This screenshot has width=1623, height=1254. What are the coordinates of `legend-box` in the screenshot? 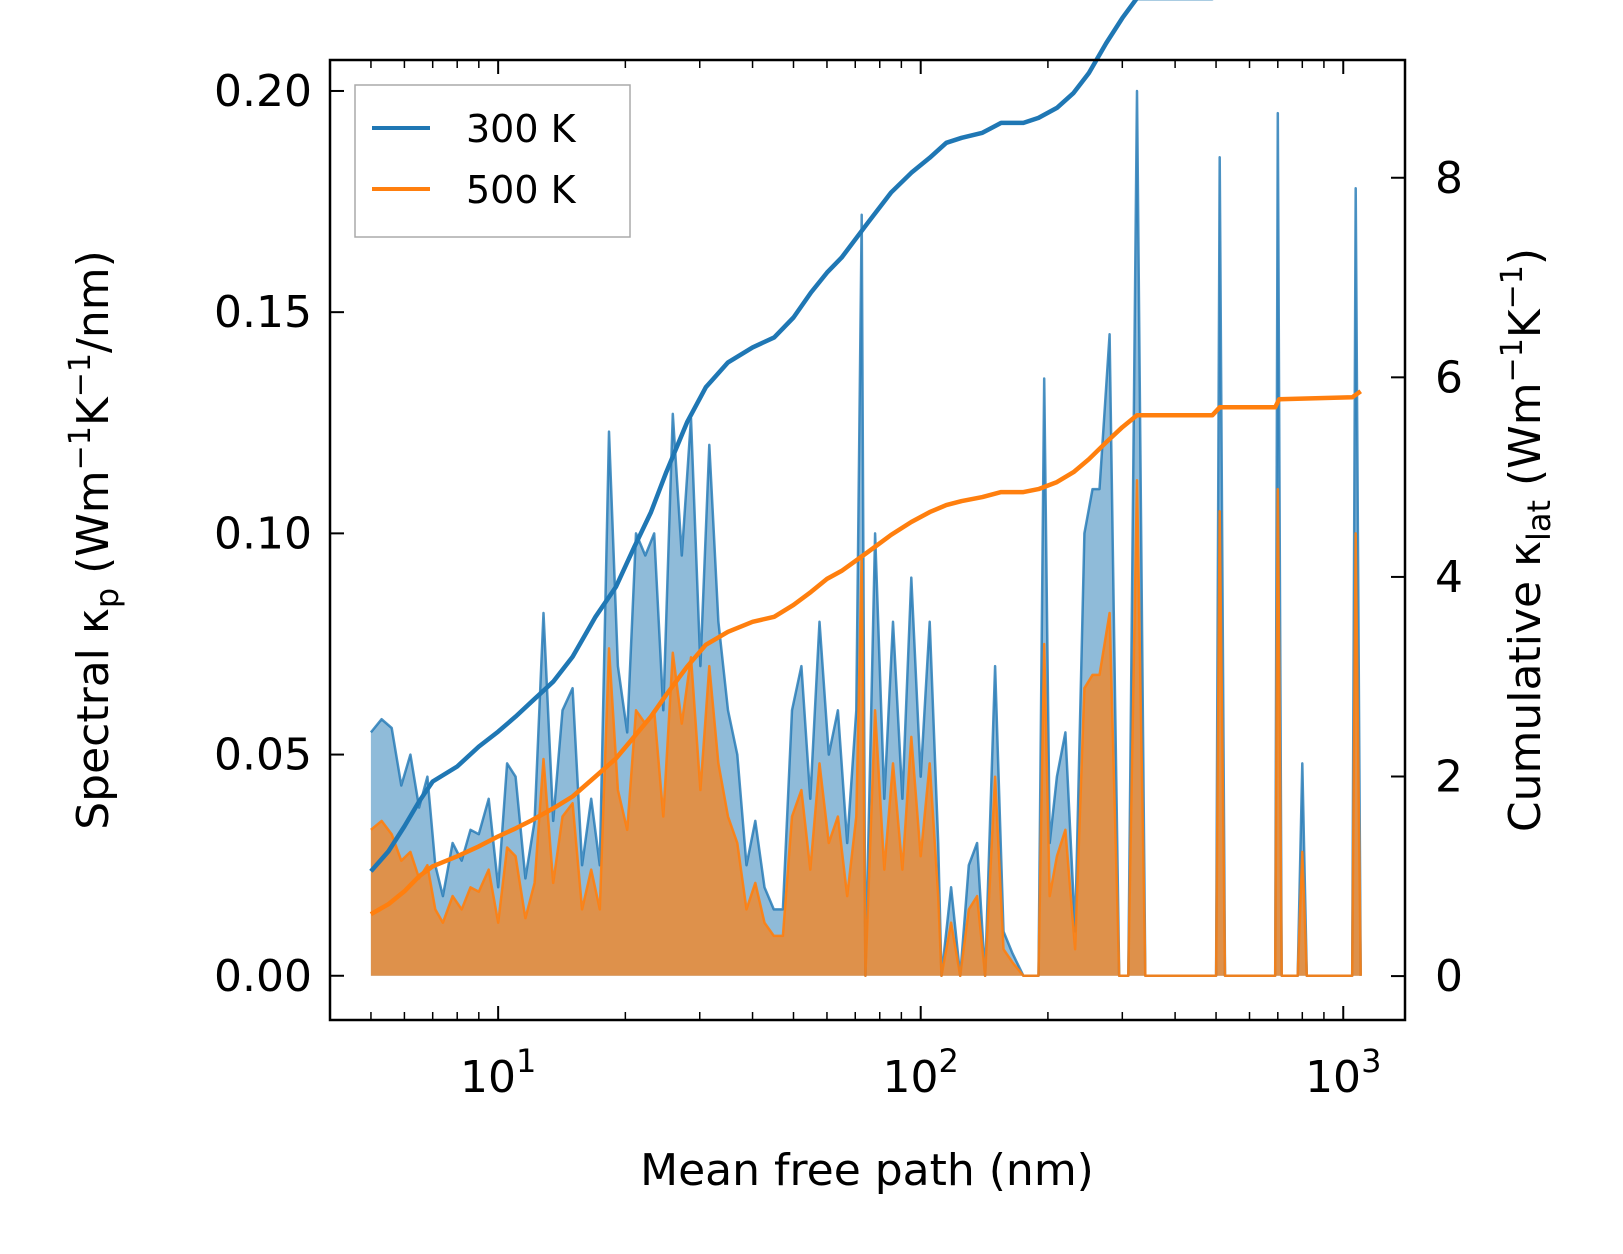 It's located at (492, 161).